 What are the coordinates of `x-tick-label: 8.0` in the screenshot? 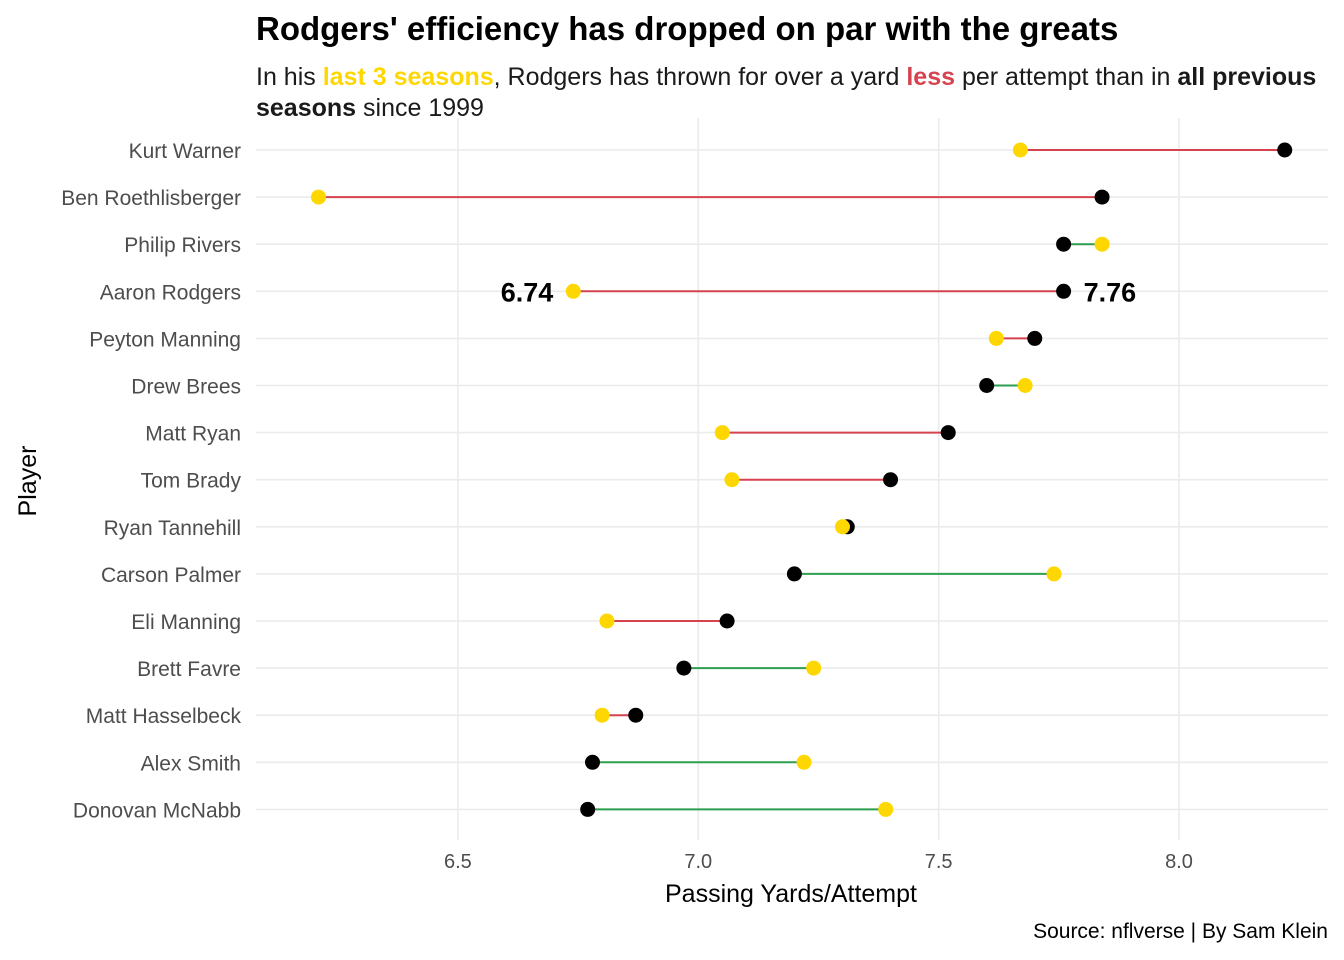 It's located at (1179, 862).